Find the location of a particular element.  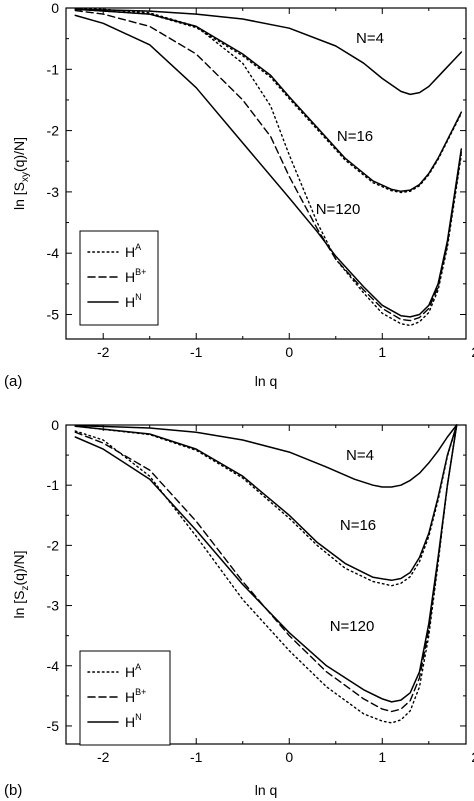

panel-label: (b) is located at coordinates (13, 790).